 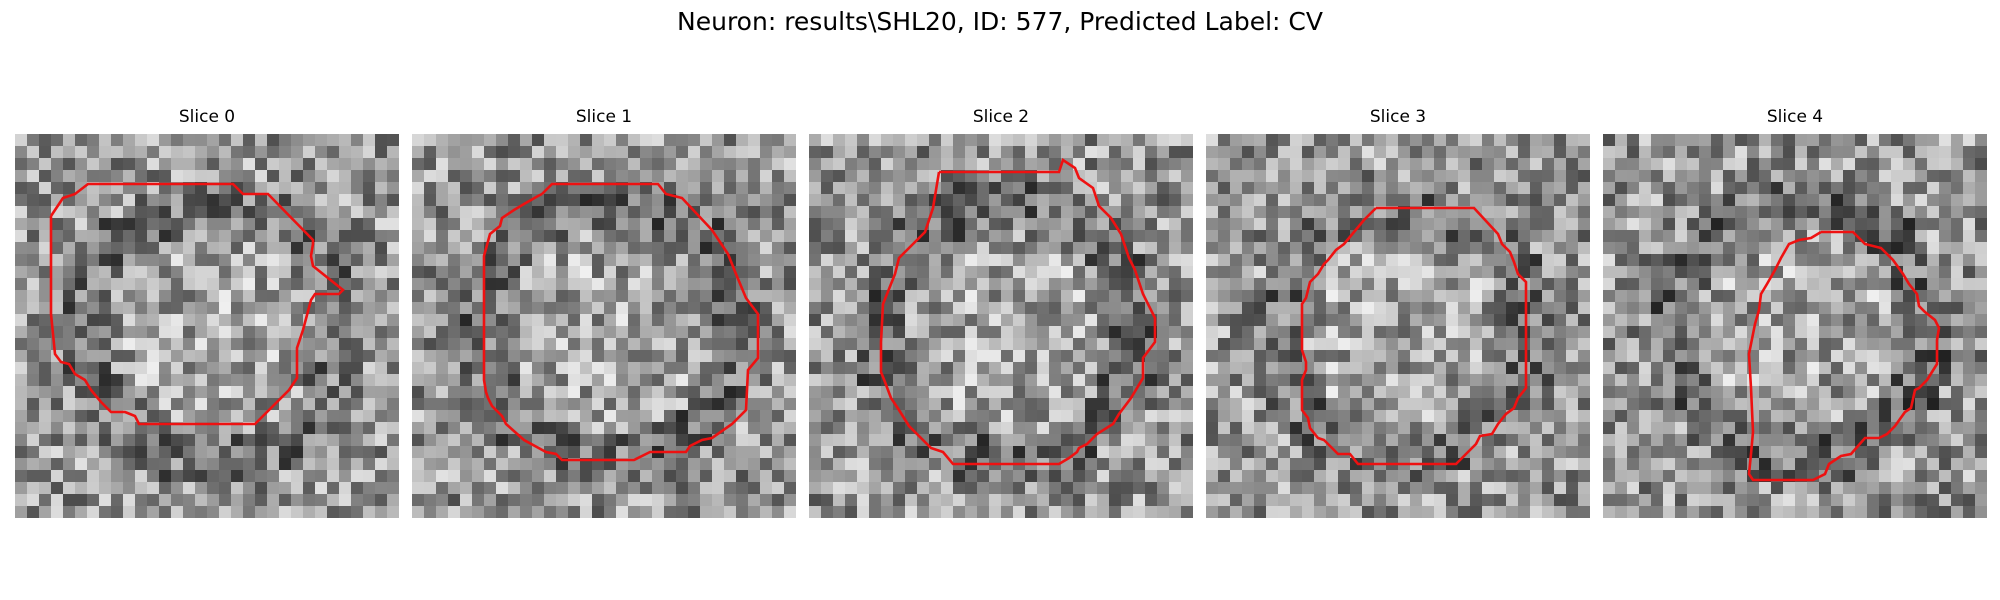 I want to click on slice-panel-4: Slice 4, so click(x=1795, y=312).